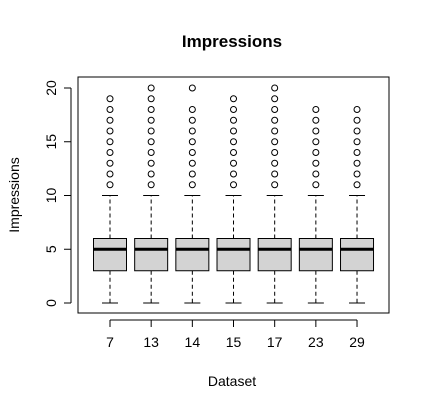  What do you see at coordinates (51, 196) in the screenshot?
I see `y-tick-label: 10` at bounding box center [51, 196].